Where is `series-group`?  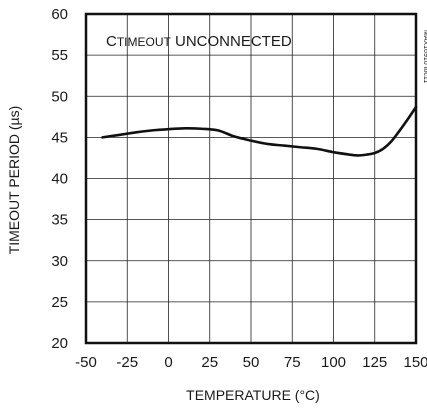 series-group is located at coordinates (259, 131).